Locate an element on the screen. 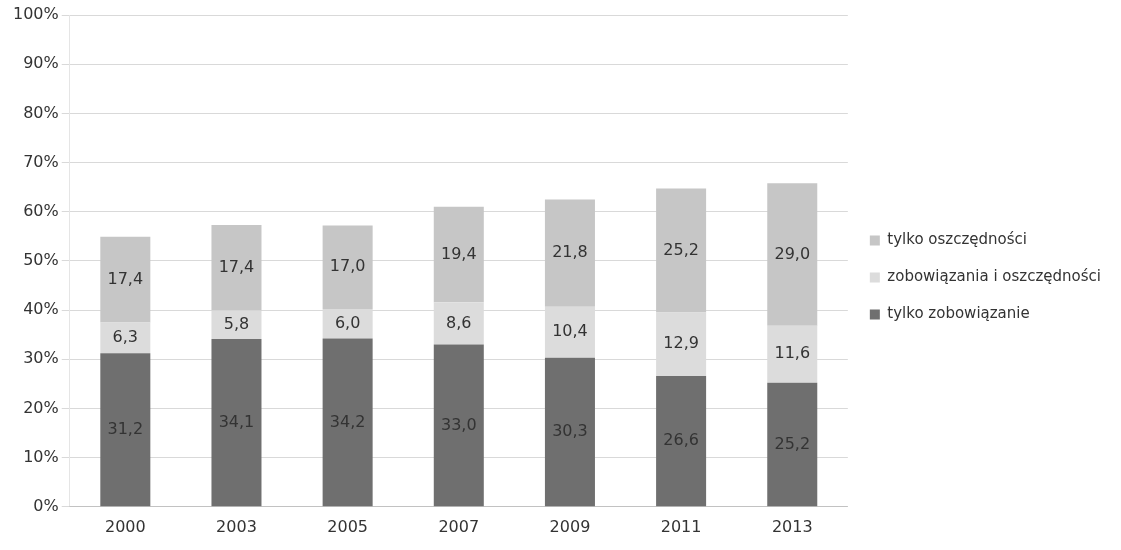 Image resolution: width=1121 pixels, height=550 pixels. data-label: 5,8 is located at coordinates (236, 323).